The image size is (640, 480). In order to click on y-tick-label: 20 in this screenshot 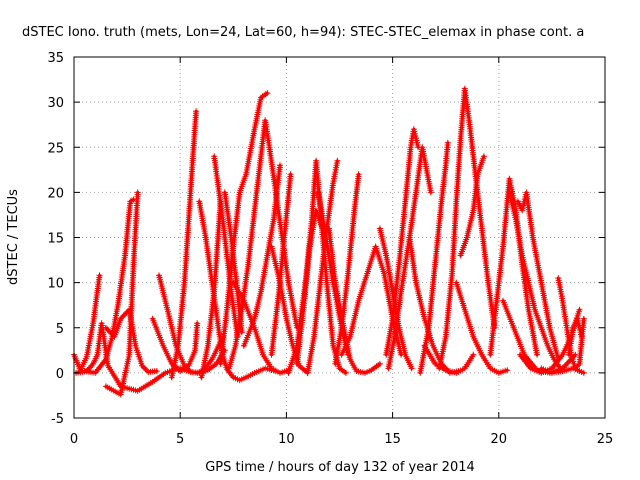, I will do `click(55, 193)`.